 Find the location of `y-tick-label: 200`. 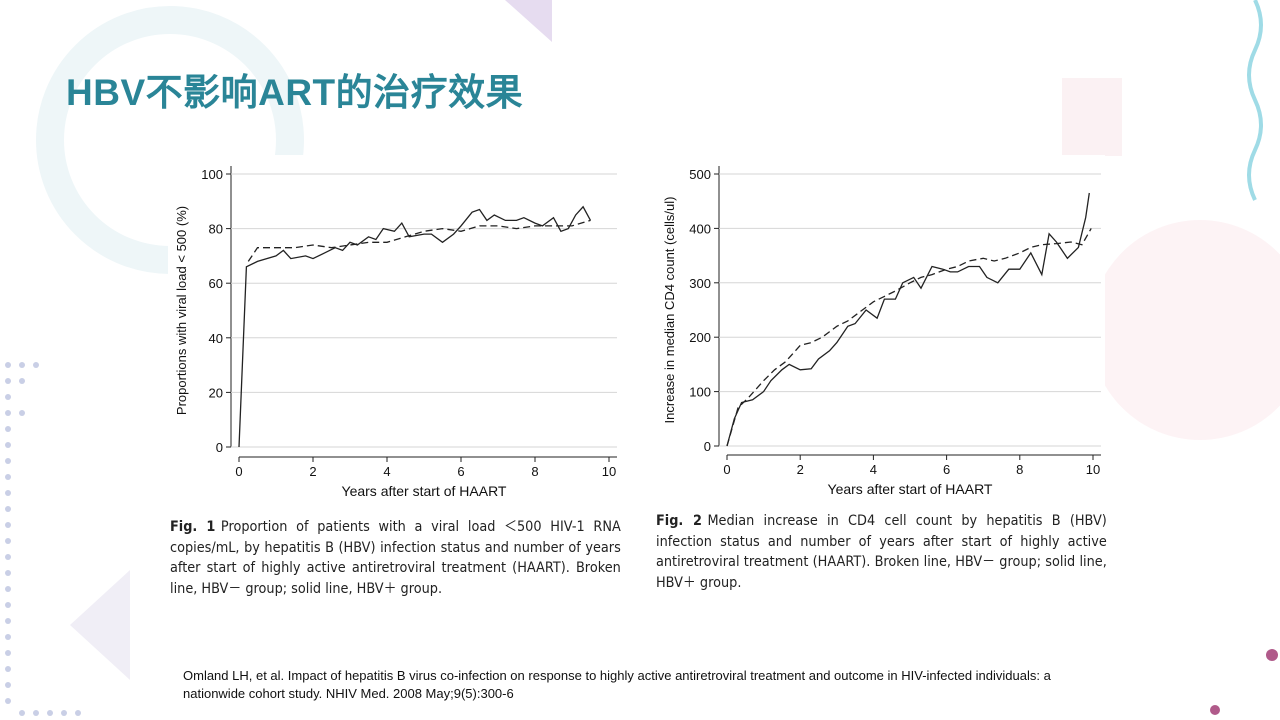

y-tick-label: 200 is located at coordinates (700, 337).